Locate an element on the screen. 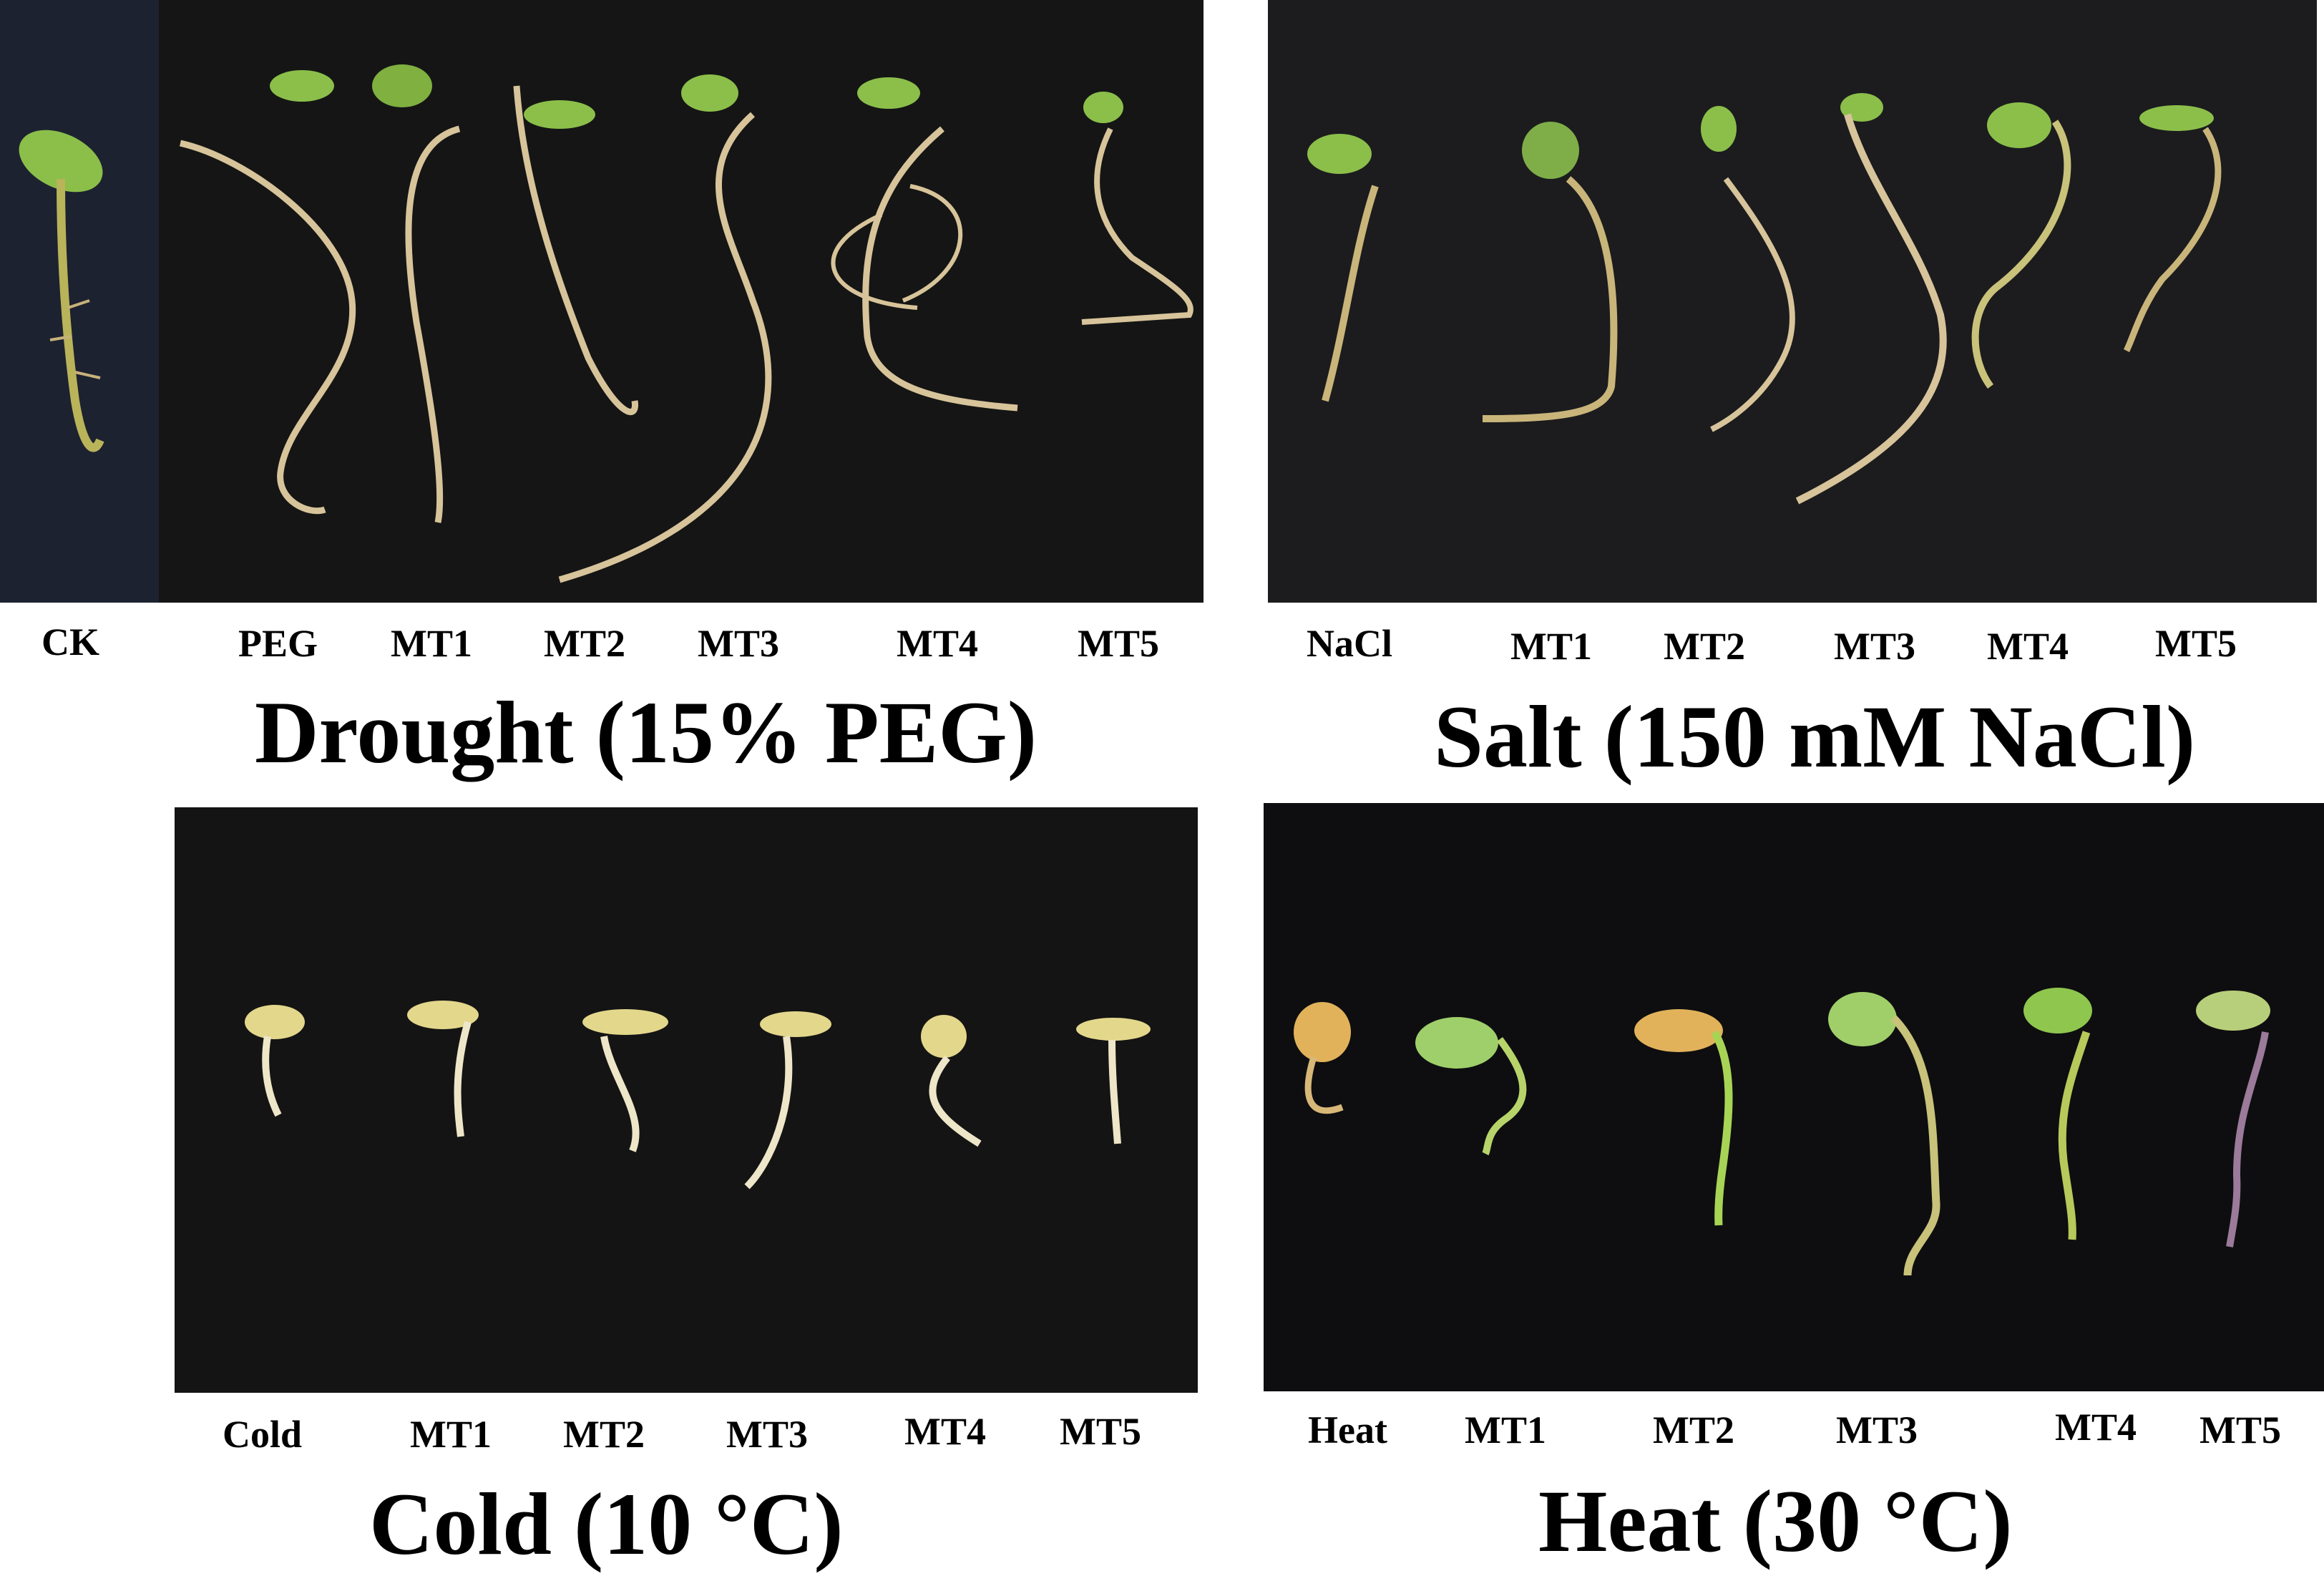 The image size is (2324, 1576). drought-label-mt1: MT1 is located at coordinates (432, 644).